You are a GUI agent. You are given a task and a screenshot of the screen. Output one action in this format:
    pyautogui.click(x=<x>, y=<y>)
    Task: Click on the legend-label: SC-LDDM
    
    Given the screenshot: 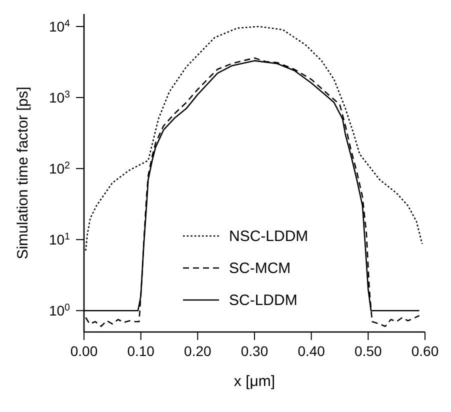 What is the action you would take?
    pyautogui.click(x=263, y=300)
    